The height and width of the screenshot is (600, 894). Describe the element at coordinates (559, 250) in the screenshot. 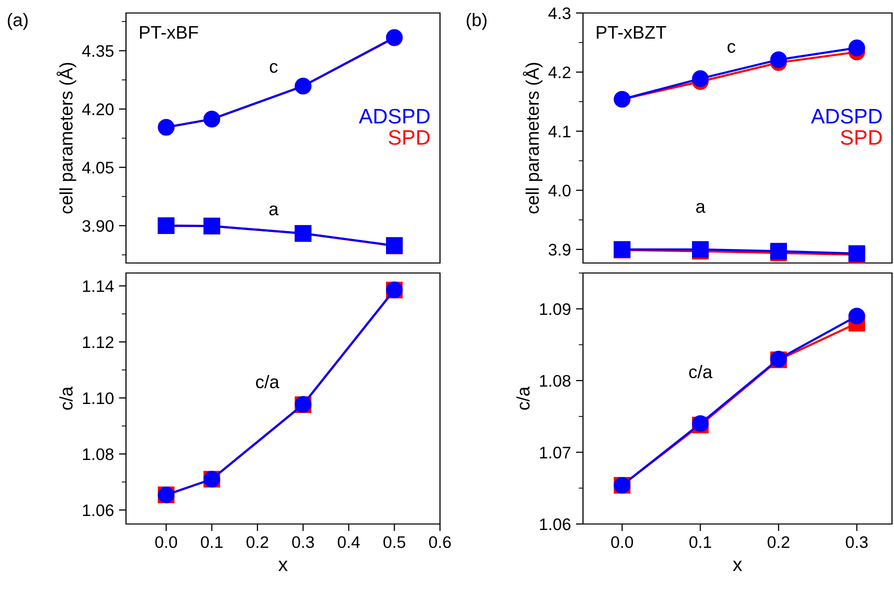

I see `y-tick-label: 3.9` at that location.